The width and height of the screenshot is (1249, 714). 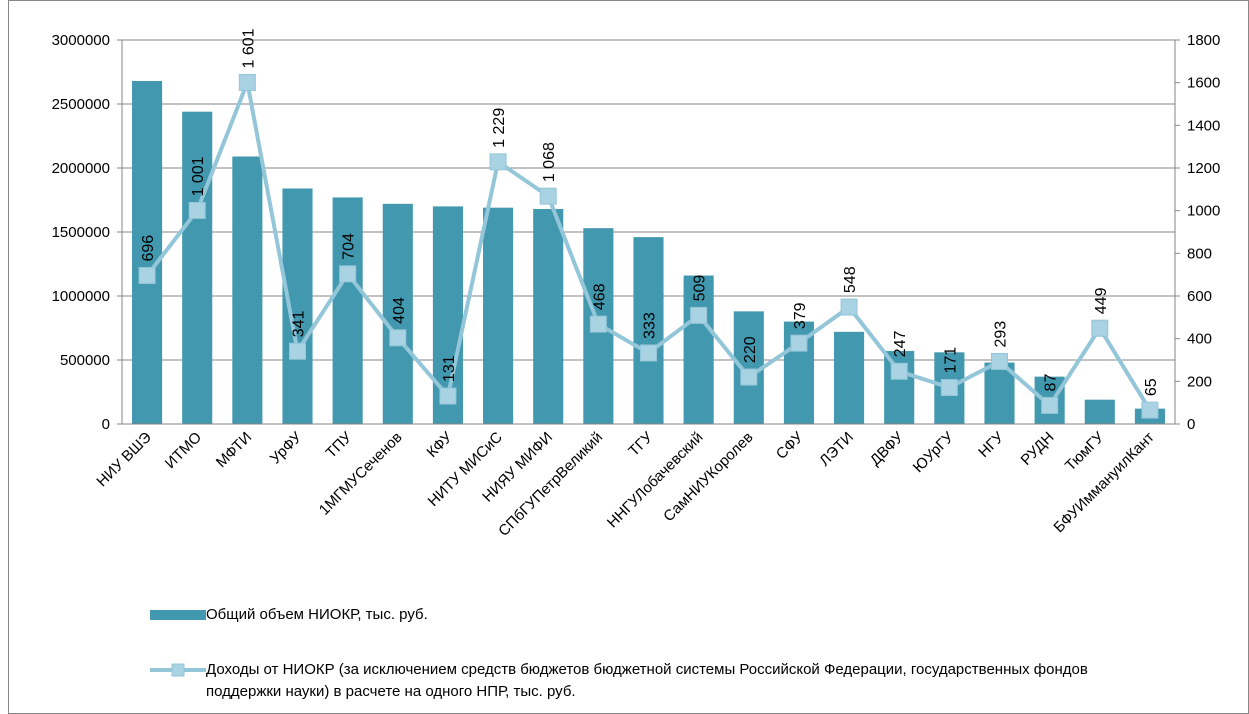 What do you see at coordinates (499, 128) in the screenshot?
I see `data-label: 1 229` at bounding box center [499, 128].